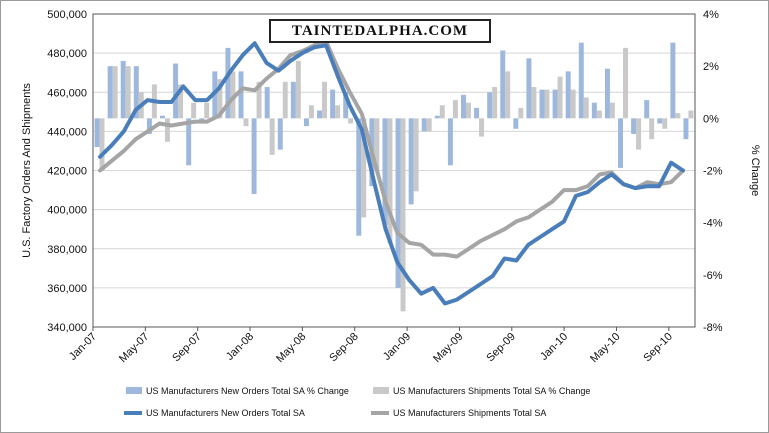 The width and height of the screenshot is (769, 433). What do you see at coordinates (27, 170) in the screenshot?
I see `left-axis-title: U.S. Factory Orders And Shipments` at bounding box center [27, 170].